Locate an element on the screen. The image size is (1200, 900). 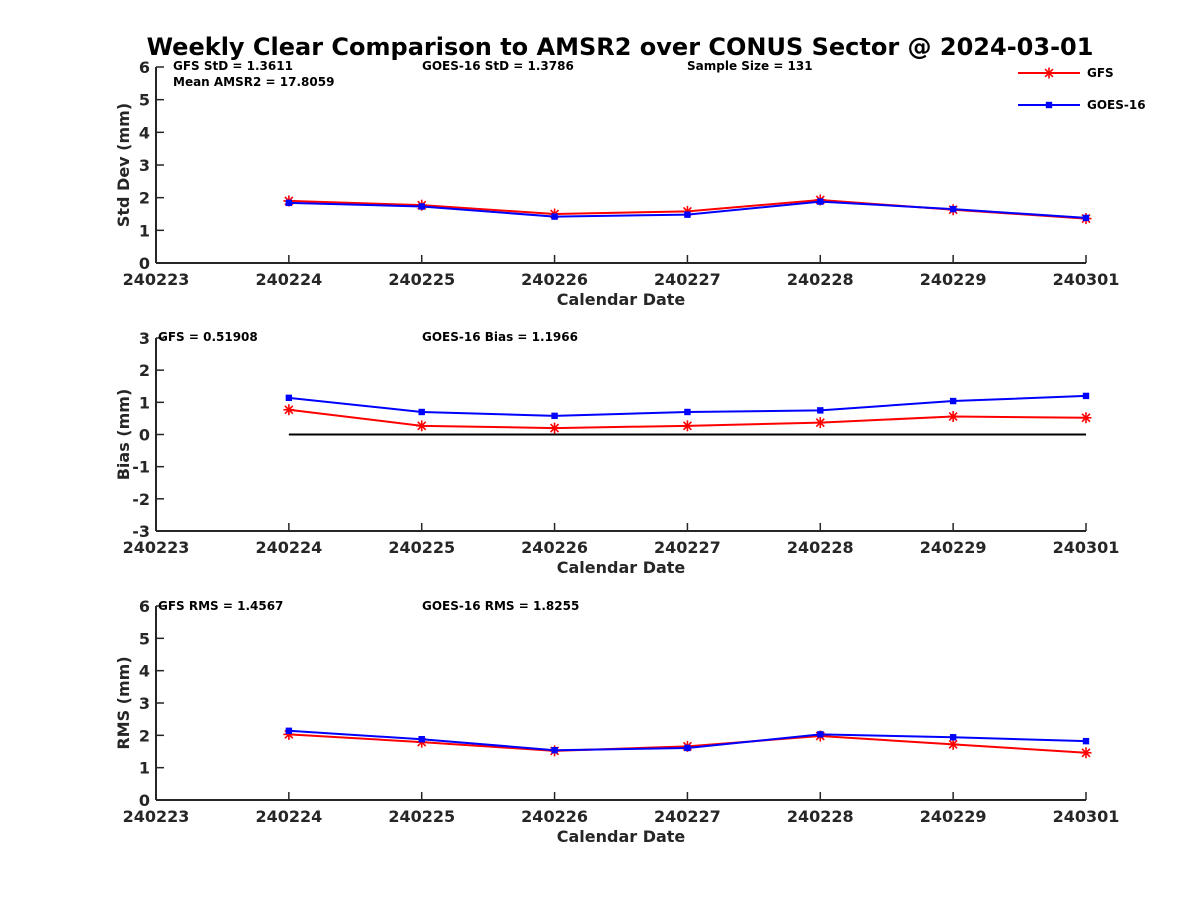
legend-marker-gfs is located at coordinates (1049, 73).